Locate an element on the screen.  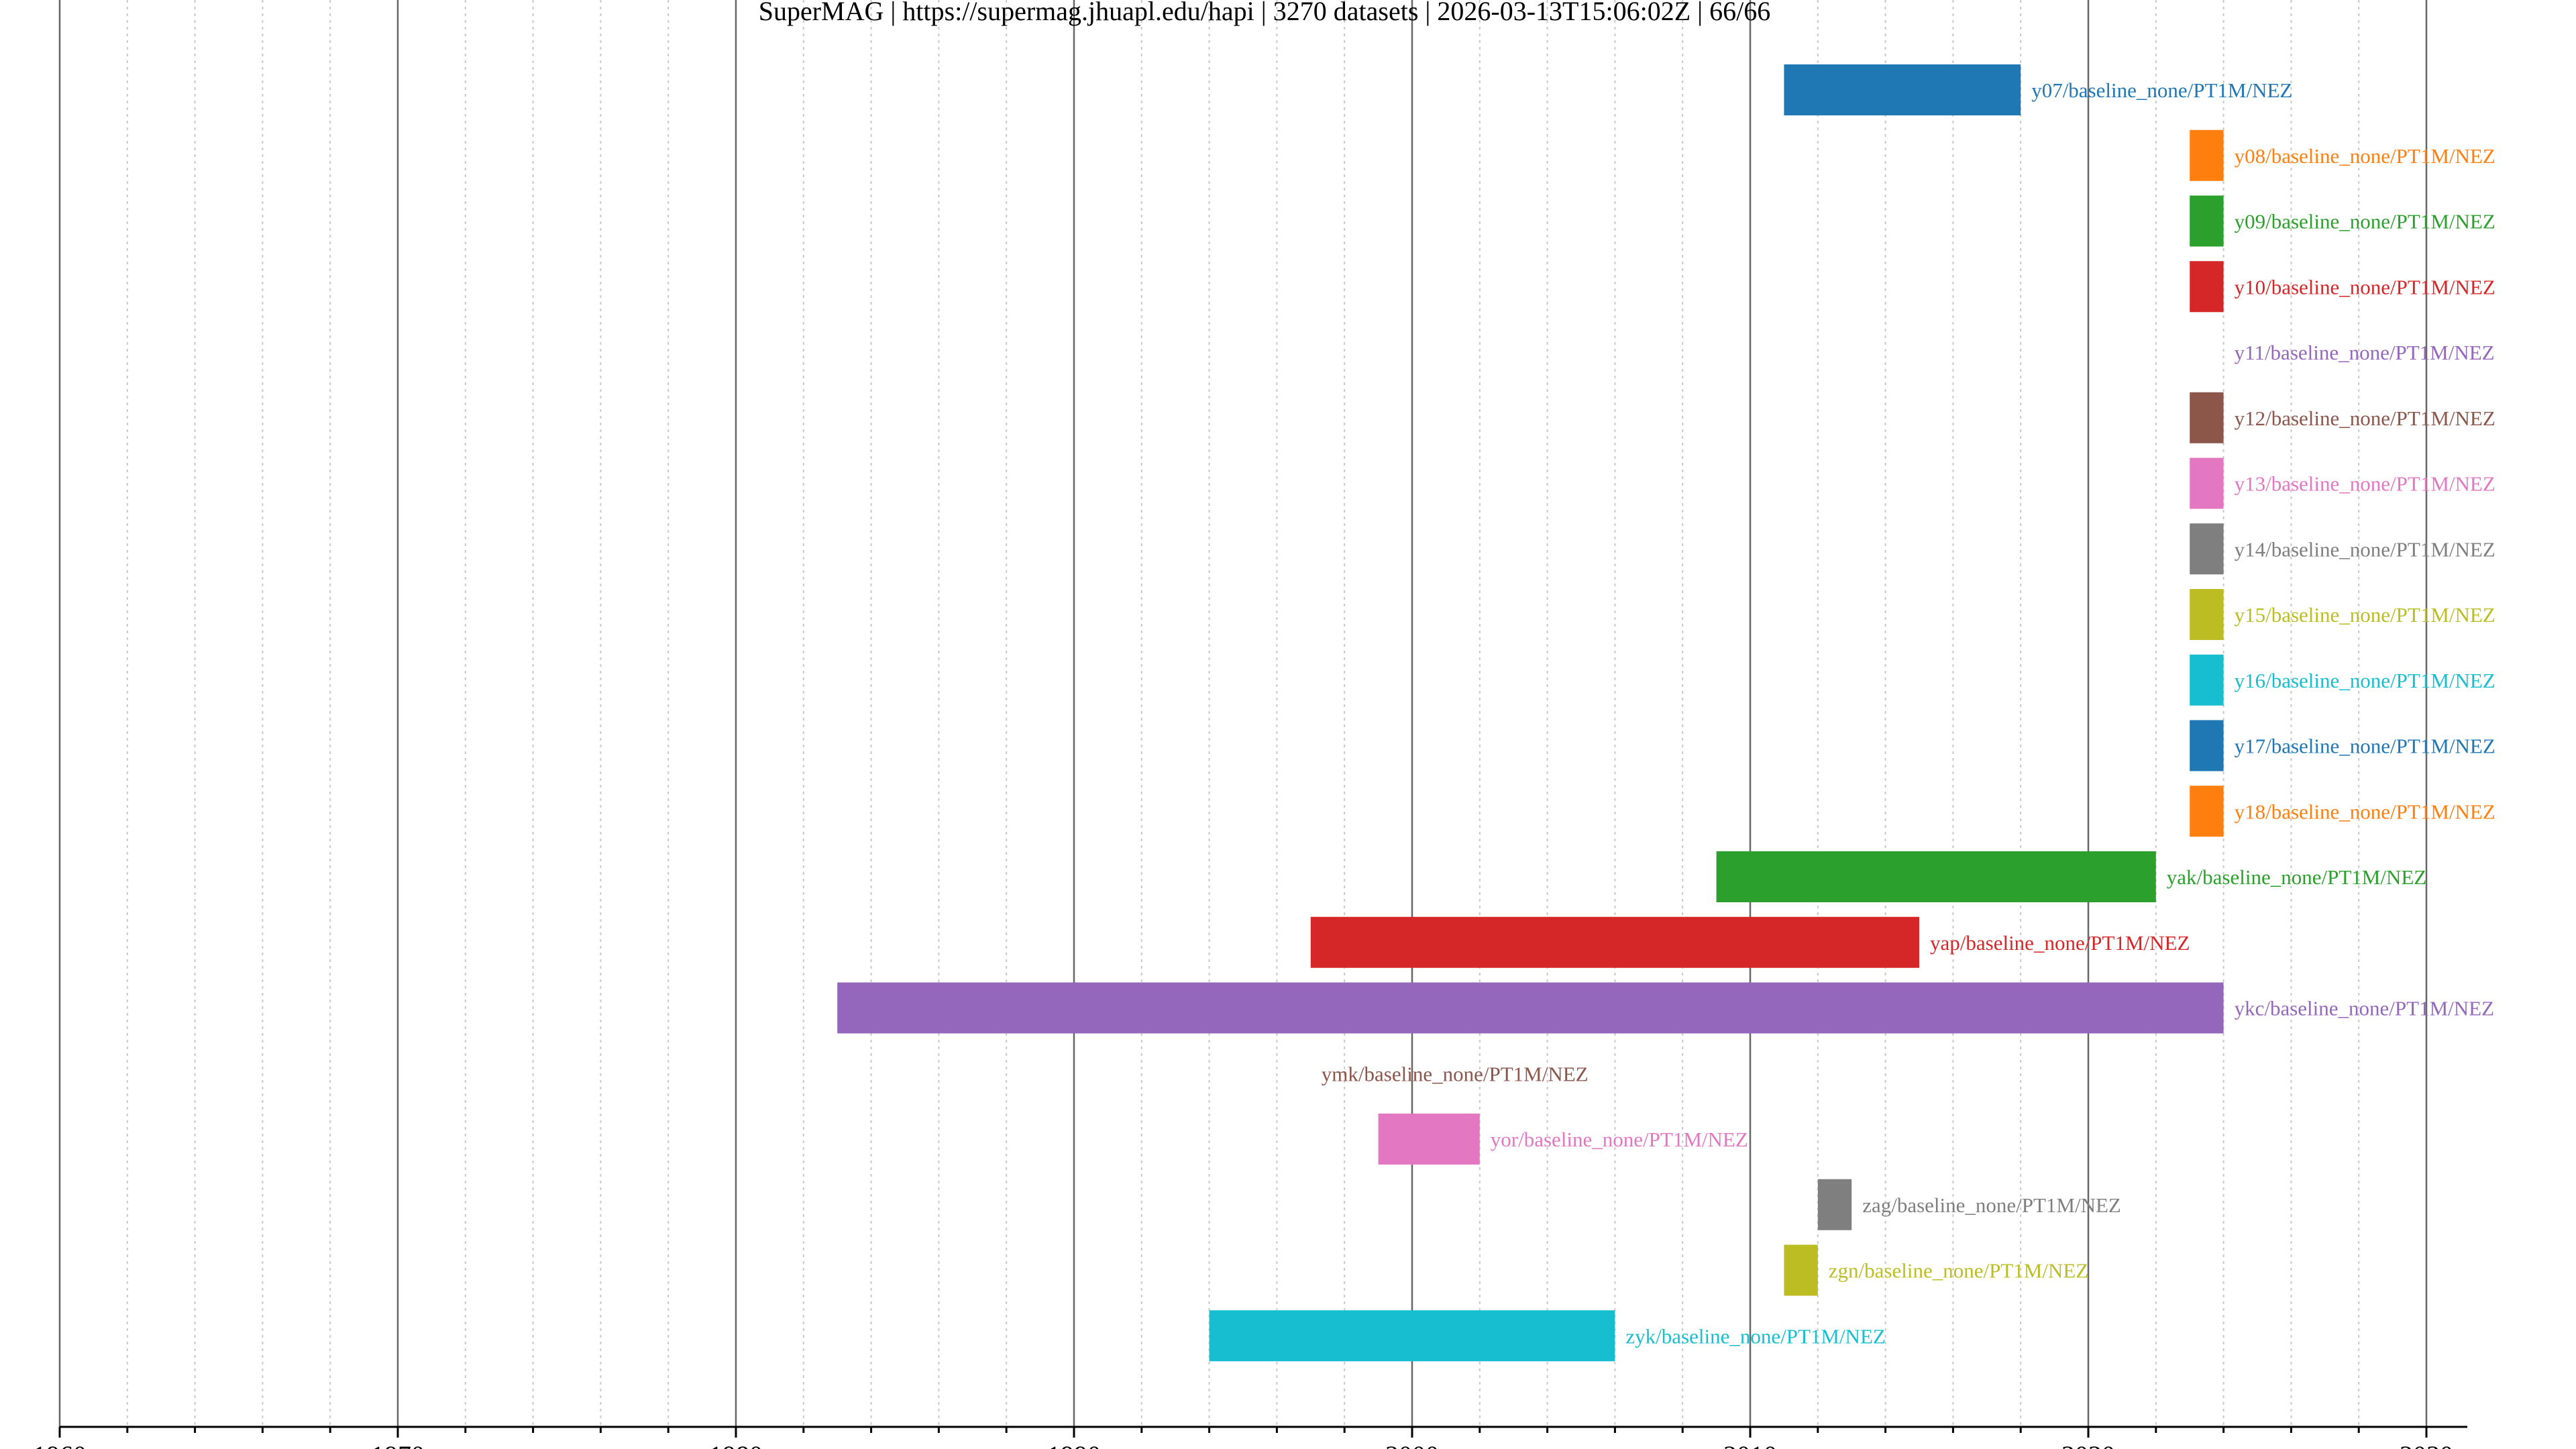
bar-label: y11/baseline_none/PT1M/NEZ is located at coordinates (2365, 352).